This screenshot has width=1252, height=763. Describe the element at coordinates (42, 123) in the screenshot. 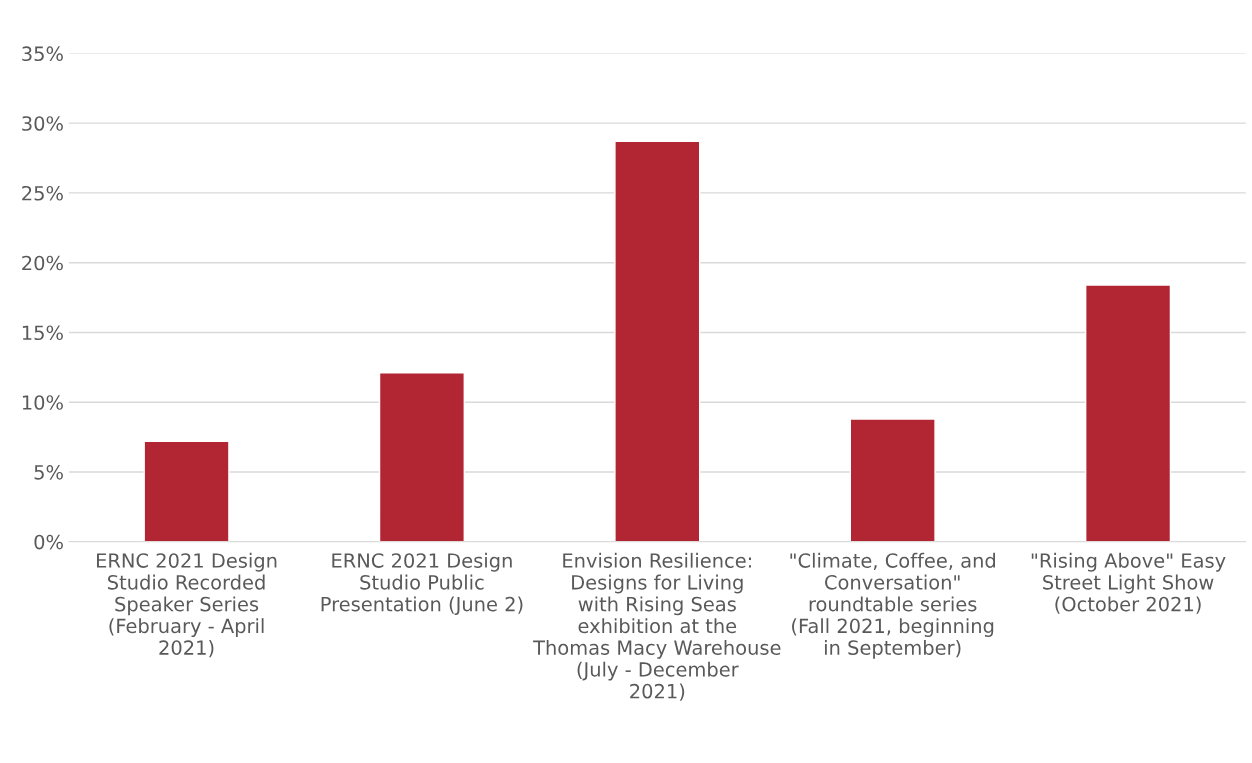

I see `y-tick-label: 30%` at that location.